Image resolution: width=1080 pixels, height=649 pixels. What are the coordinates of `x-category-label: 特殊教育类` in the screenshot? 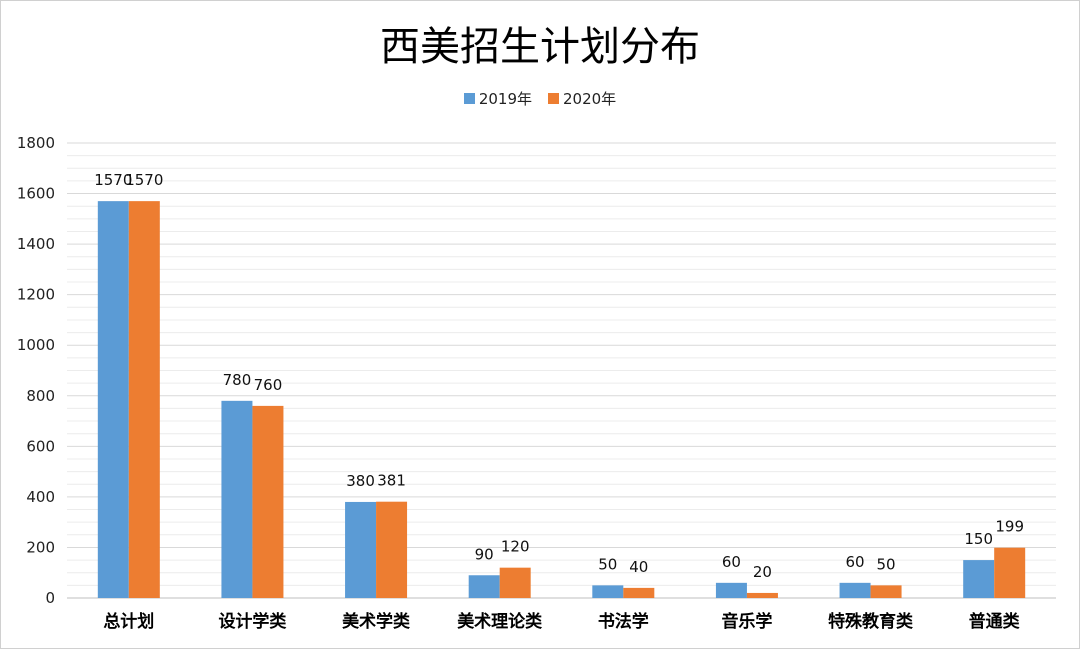 It's located at (871, 621).